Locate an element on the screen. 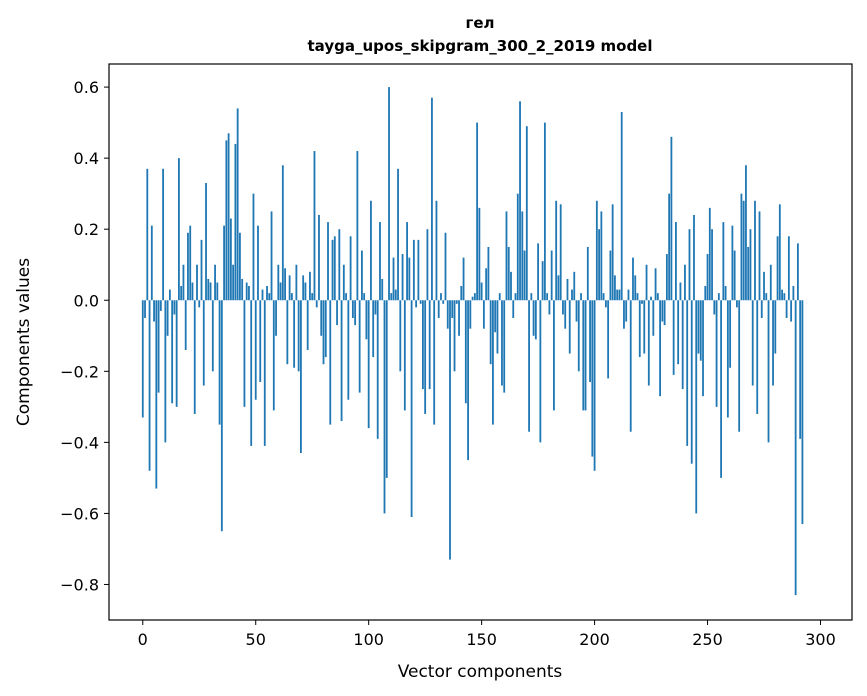 This screenshot has height=696, width=867. x-tick-label: 100 is located at coordinates (368, 639).